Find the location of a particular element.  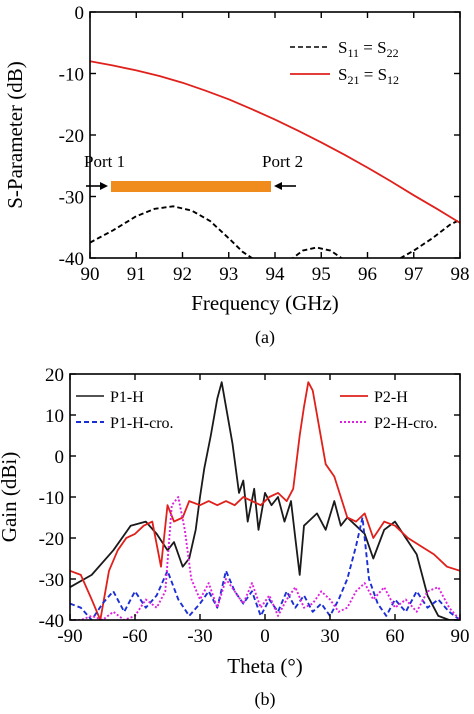

chart1-y-tick-label: 10 is located at coordinates (54, 416).